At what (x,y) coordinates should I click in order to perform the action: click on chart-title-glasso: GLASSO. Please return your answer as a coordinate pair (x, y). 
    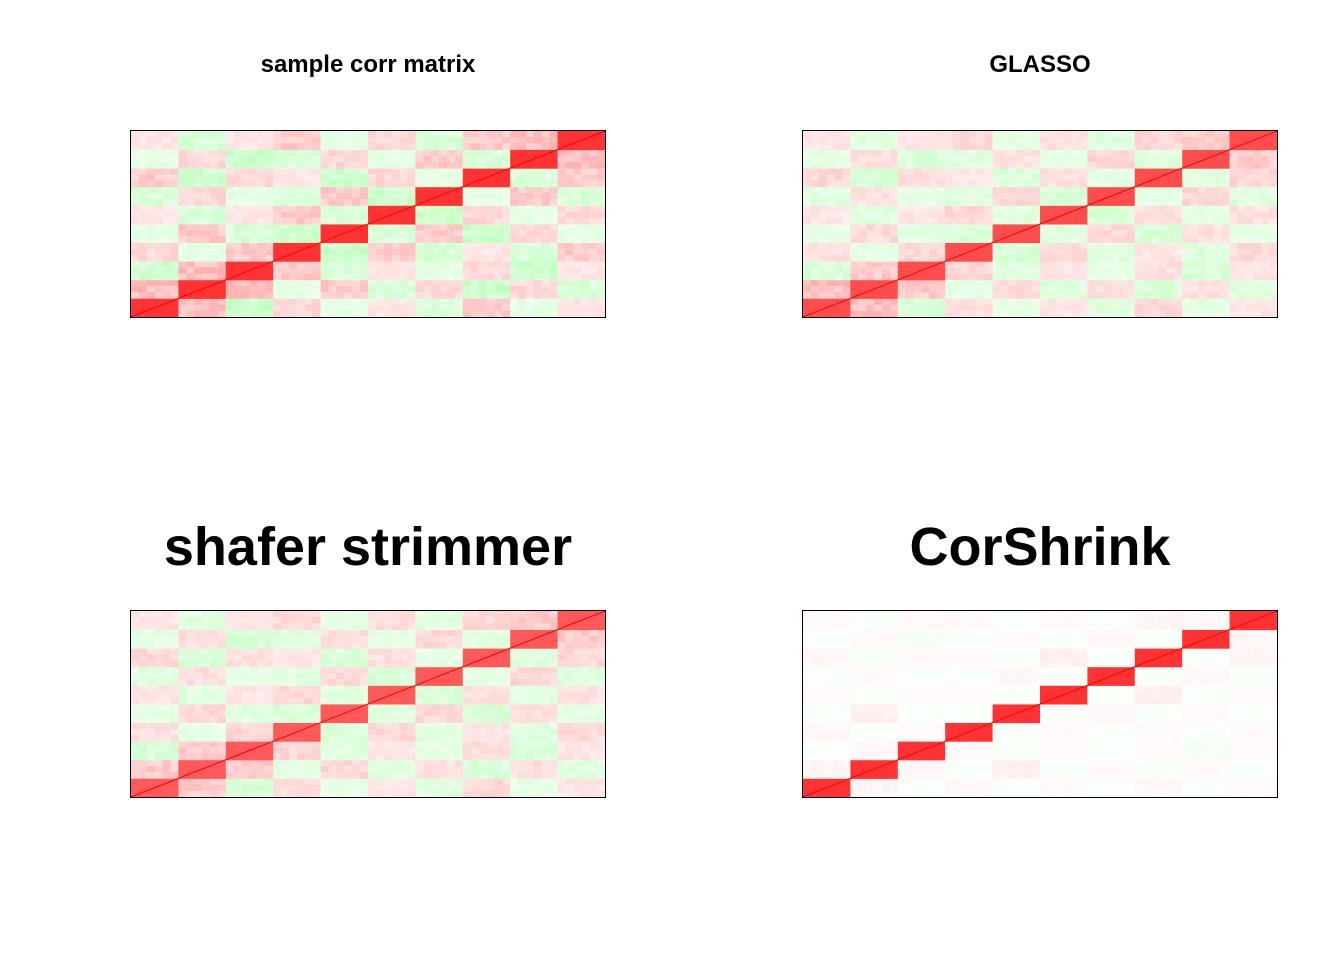
    Looking at the image, I should click on (1040, 64).